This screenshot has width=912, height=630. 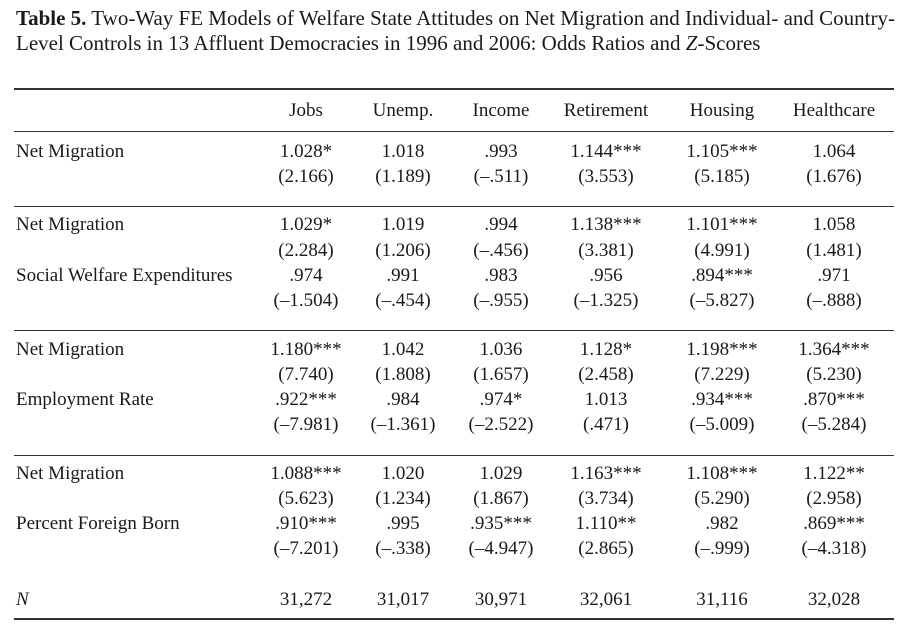 I want to click on table-cell-unemp: 1.020, so click(x=403, y=473).